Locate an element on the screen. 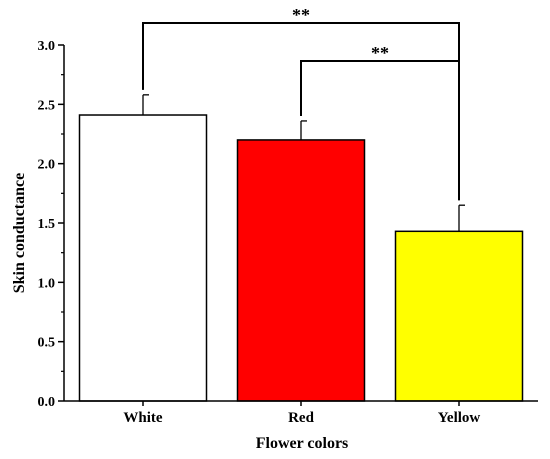  y-tick-label-0.5: 0.5 is located at coordinates (47, 343).